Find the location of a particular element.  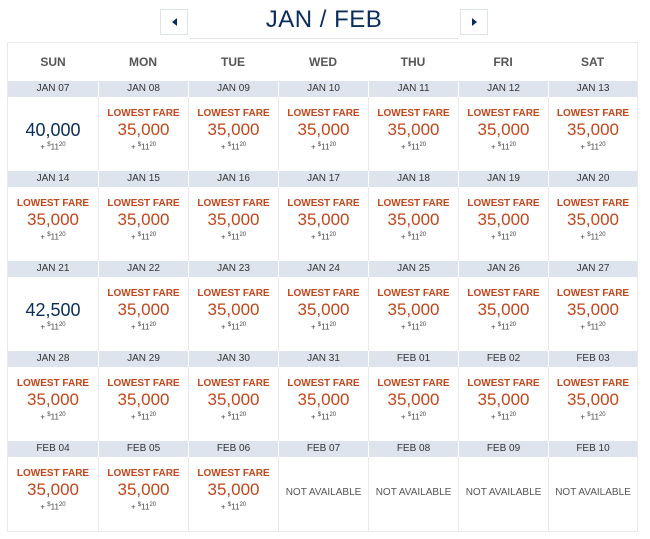

title-divider is located at coordinates (324, 38).